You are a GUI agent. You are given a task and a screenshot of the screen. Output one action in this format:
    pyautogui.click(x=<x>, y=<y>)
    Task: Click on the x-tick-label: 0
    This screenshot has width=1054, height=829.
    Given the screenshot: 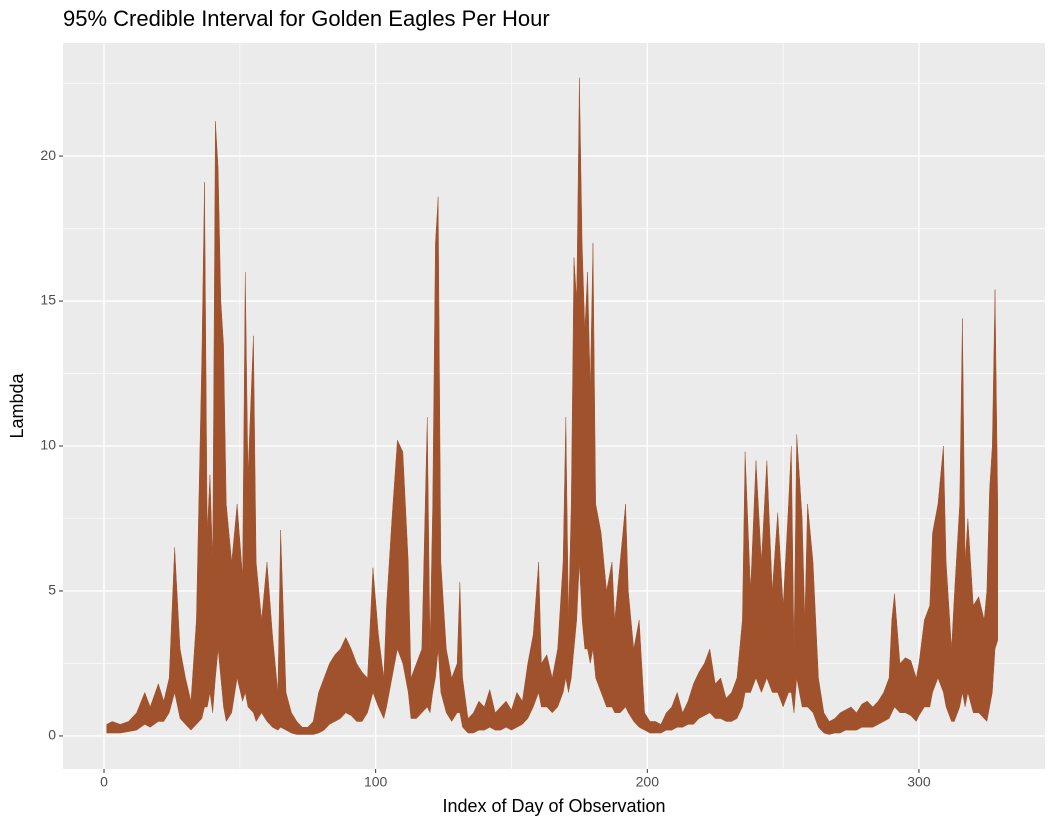 What is the action you would take?
    pyautogui.click(x=104, y=782)
    